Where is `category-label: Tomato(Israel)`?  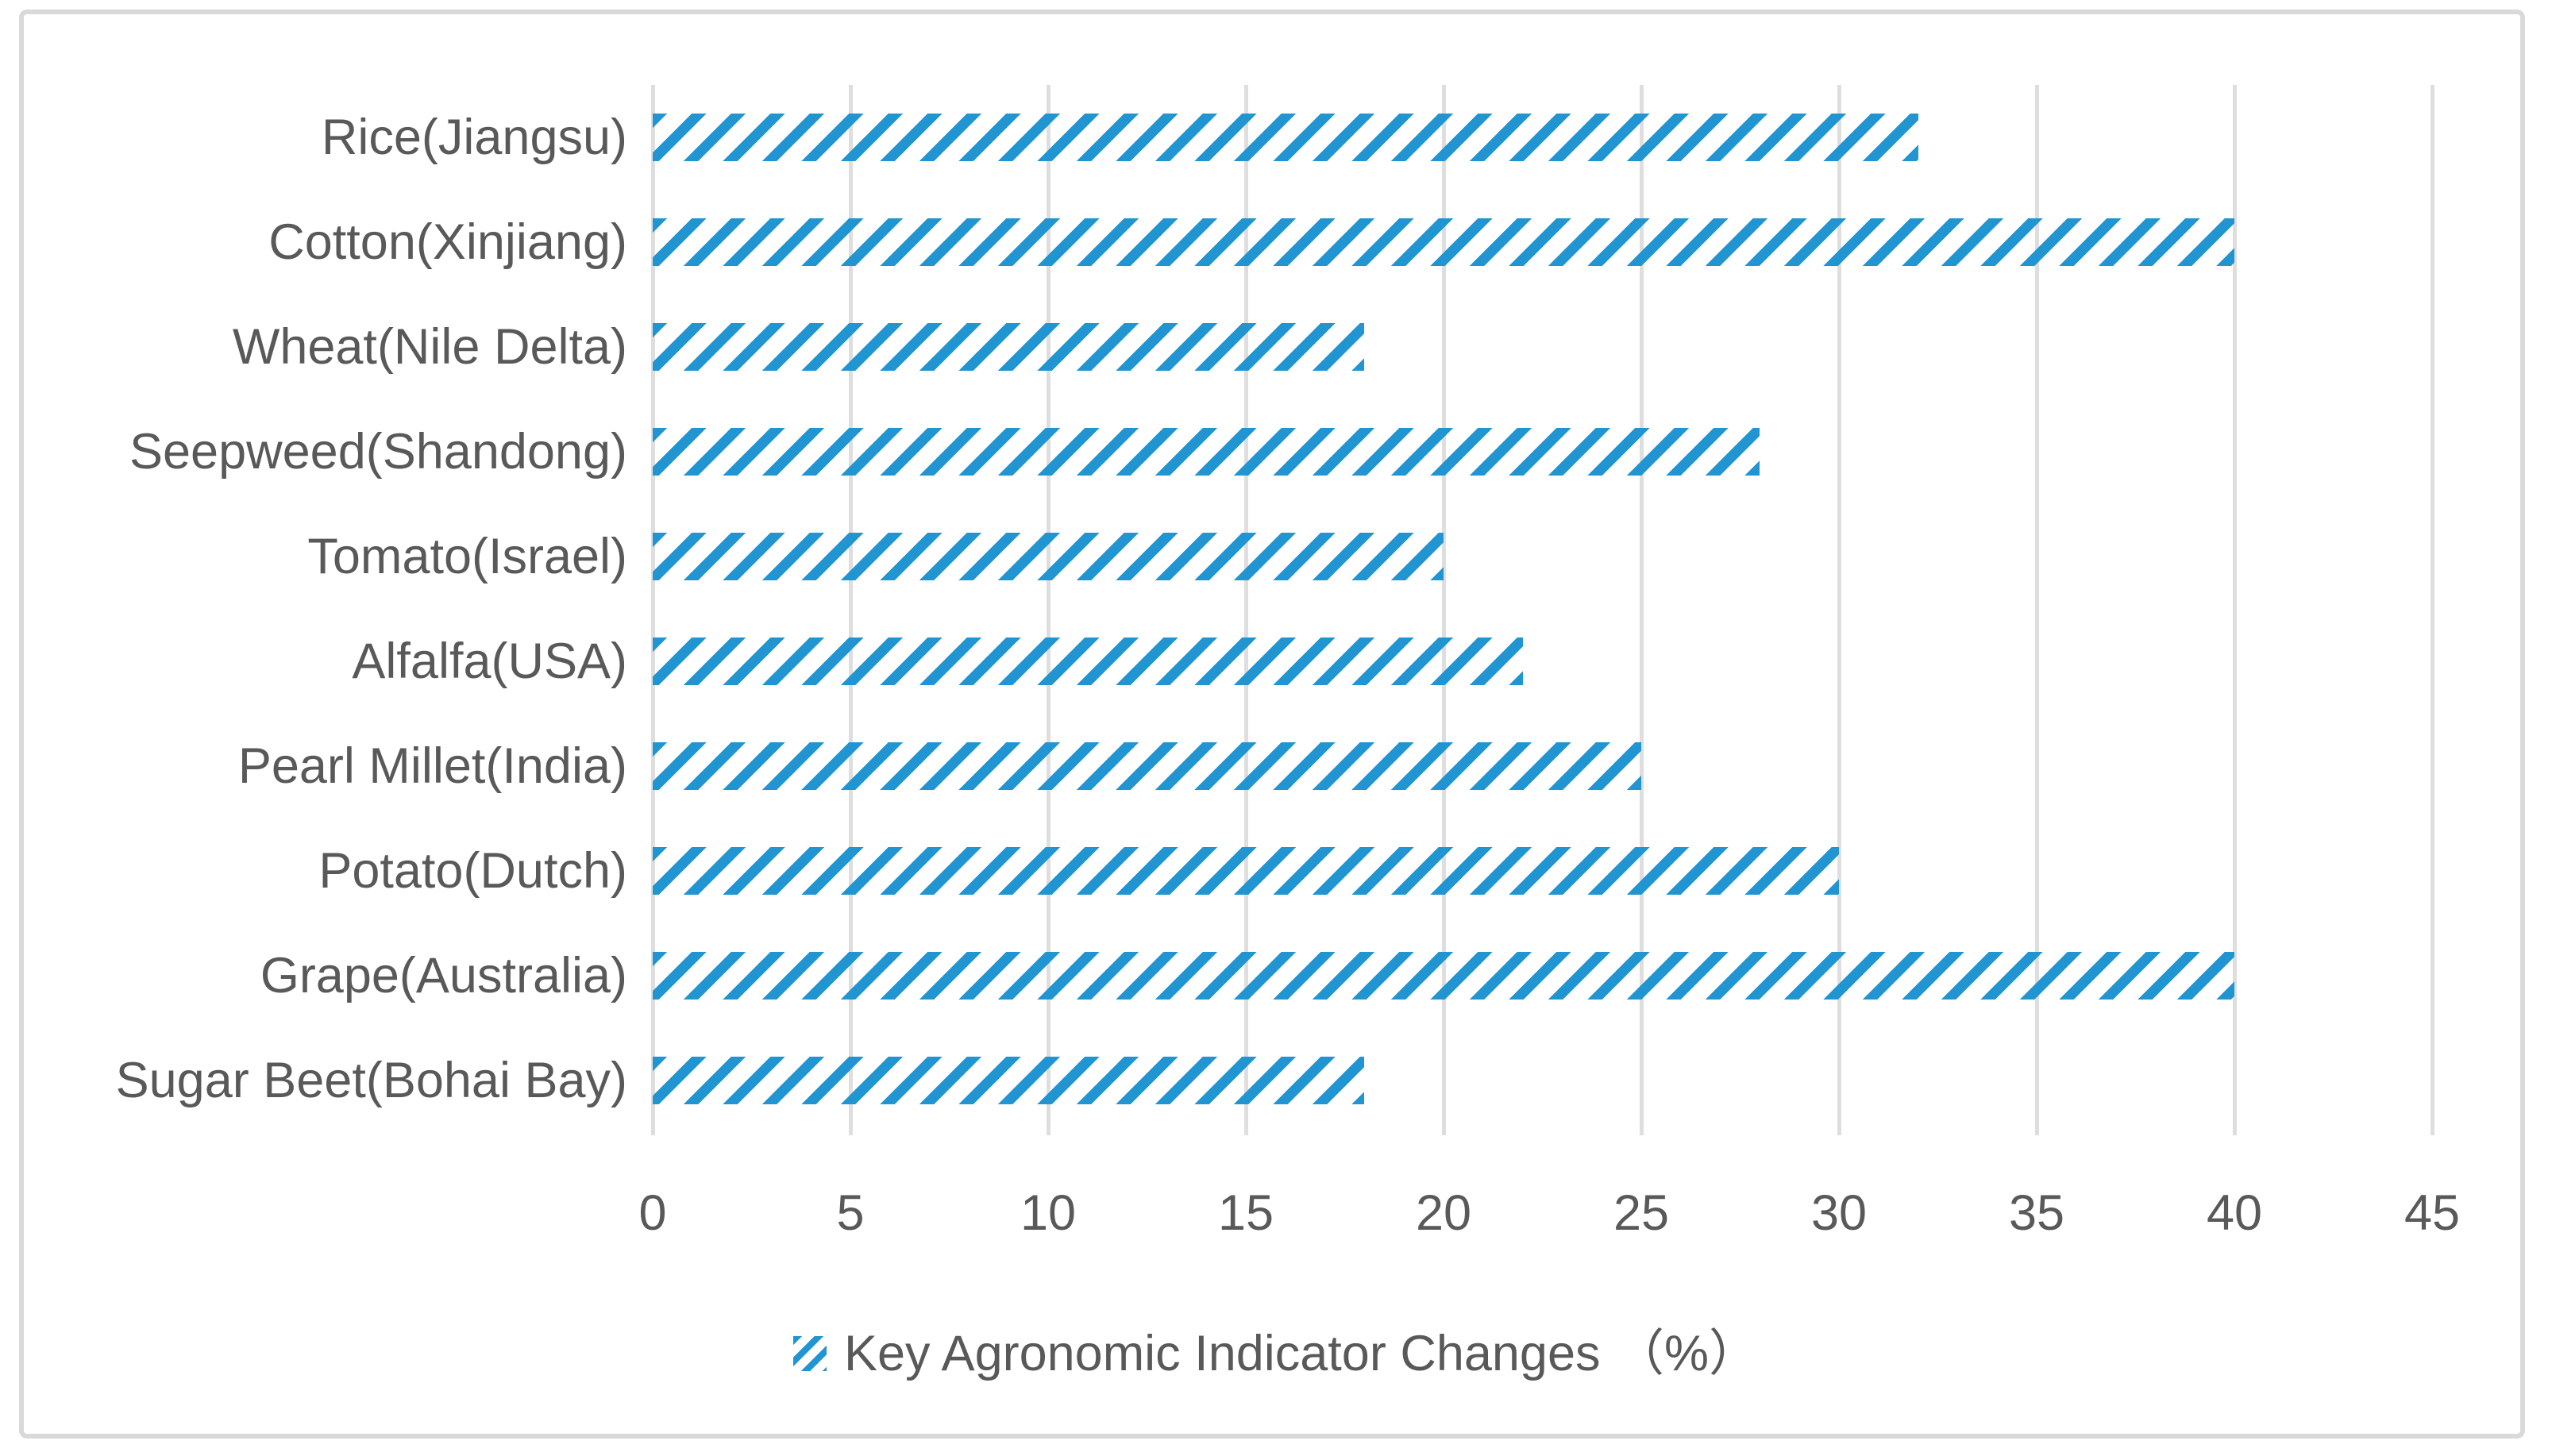 category-label: Tomato(Israel) is located at coordinates (467, 556).